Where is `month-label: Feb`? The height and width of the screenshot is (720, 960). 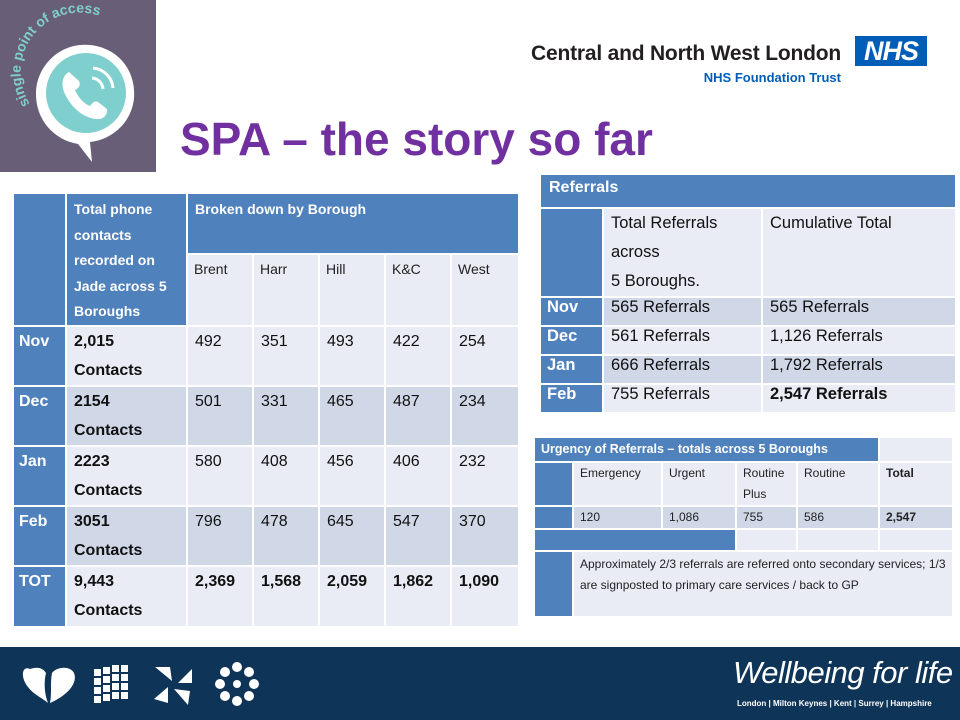 month-label: Feb is located at coordinates (39, 535).